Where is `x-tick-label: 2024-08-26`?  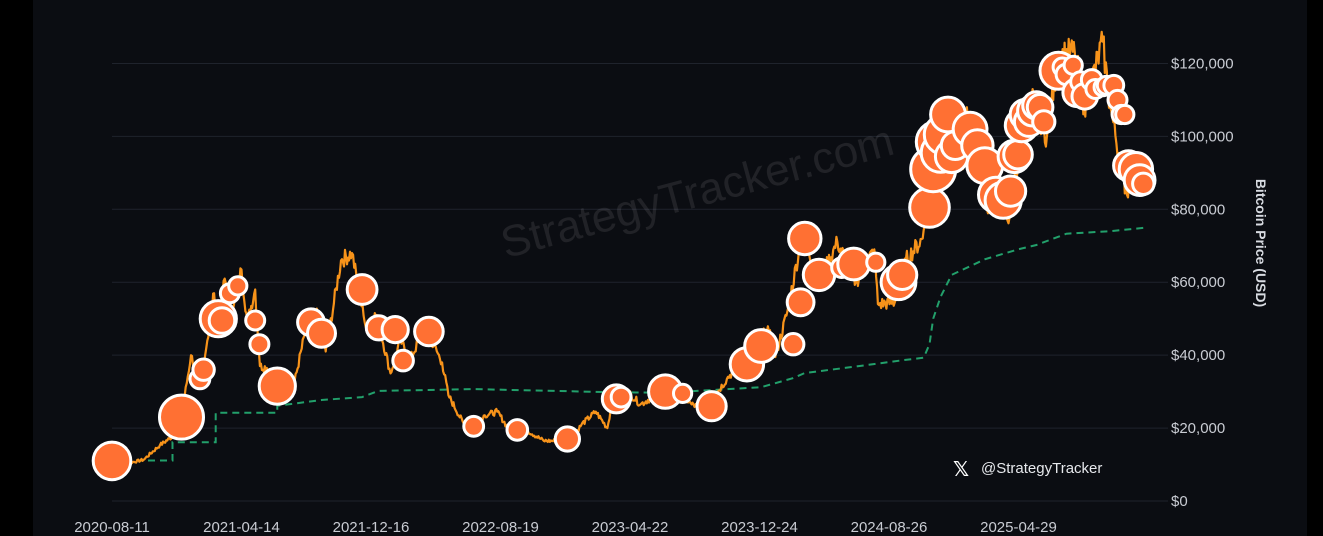 x-tick-label: 2024-08-26 is located at coordinates (889, 527).